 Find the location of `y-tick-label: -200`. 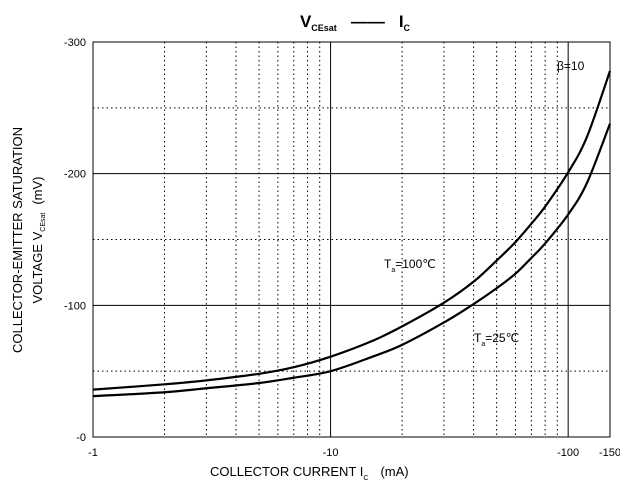

y-tick-label: -200 is located at coordinates (75, 175).